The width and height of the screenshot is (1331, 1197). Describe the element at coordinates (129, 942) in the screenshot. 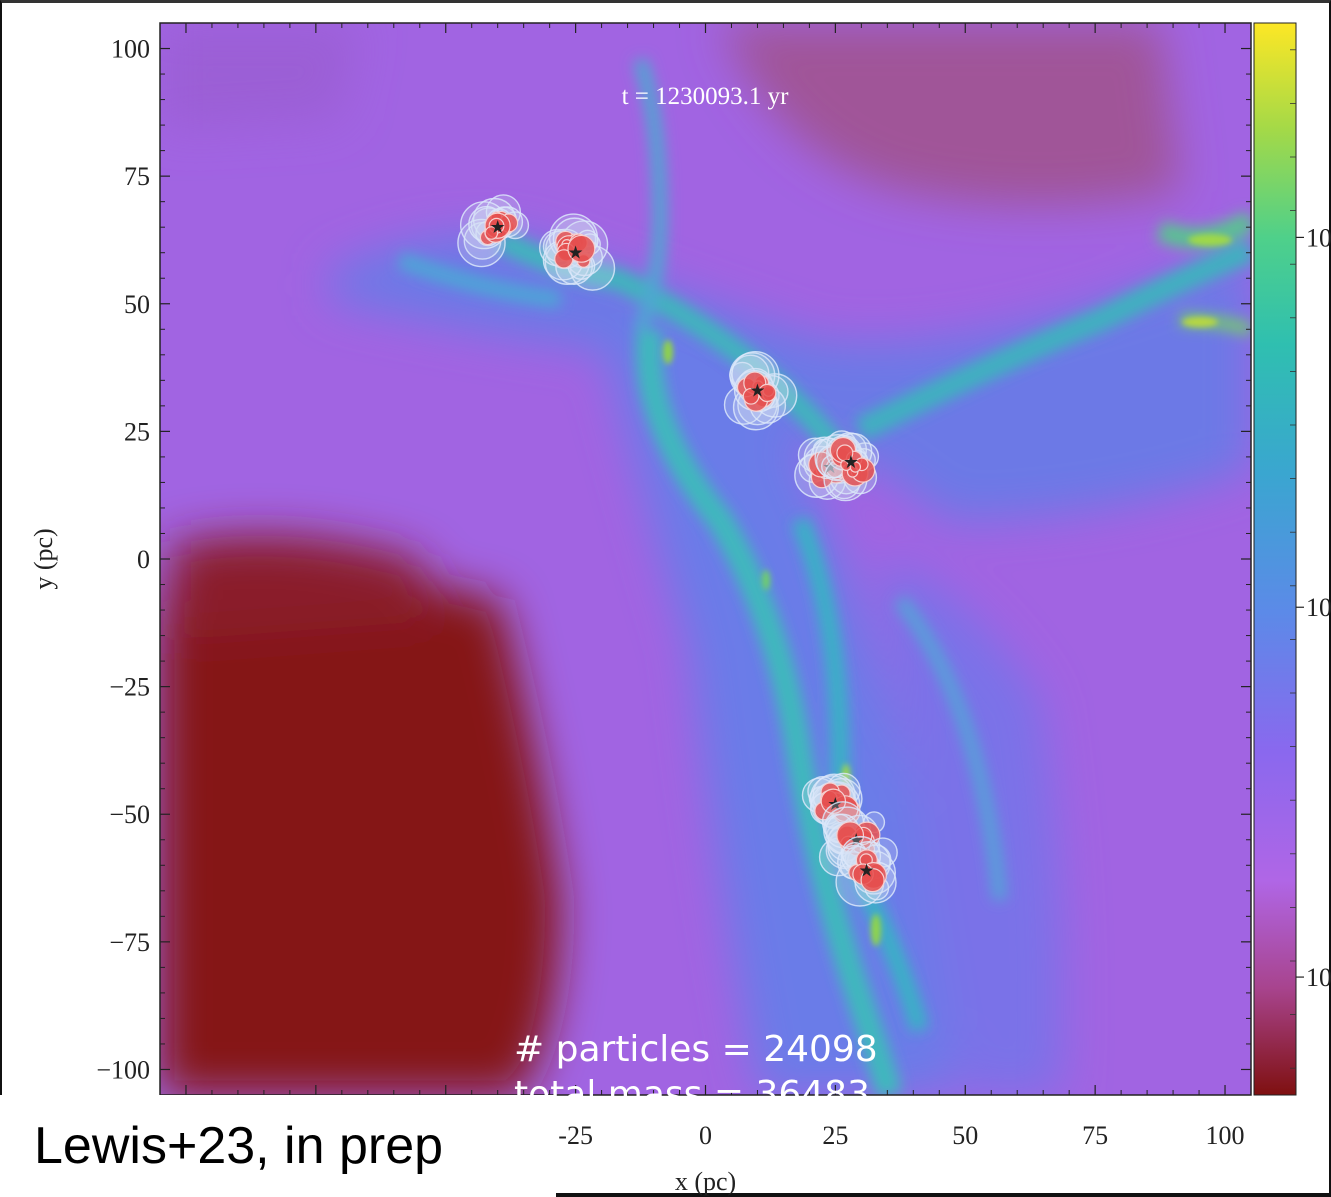

I see `y-tick-label: −75` at that location.